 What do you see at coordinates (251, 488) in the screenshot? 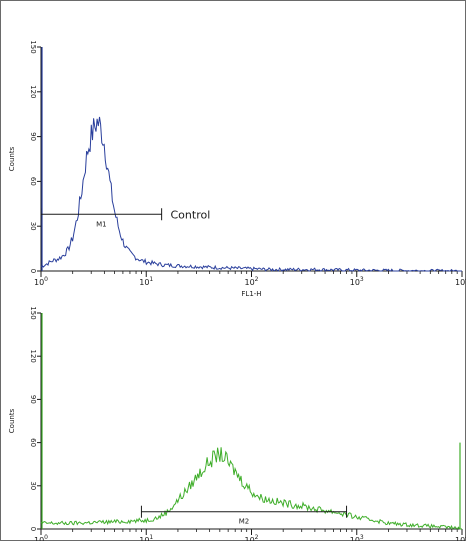
I see `histogram-series-line` at bounding box center [251, 488].